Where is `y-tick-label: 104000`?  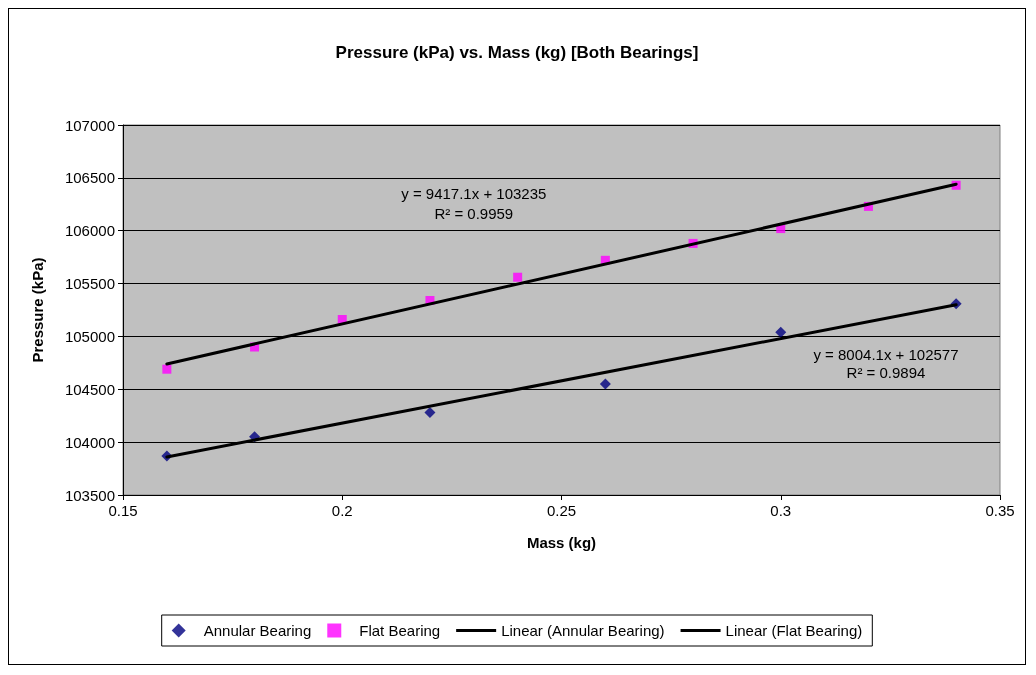 y-tick-label: 104000 is located at coordinates (89, 442).